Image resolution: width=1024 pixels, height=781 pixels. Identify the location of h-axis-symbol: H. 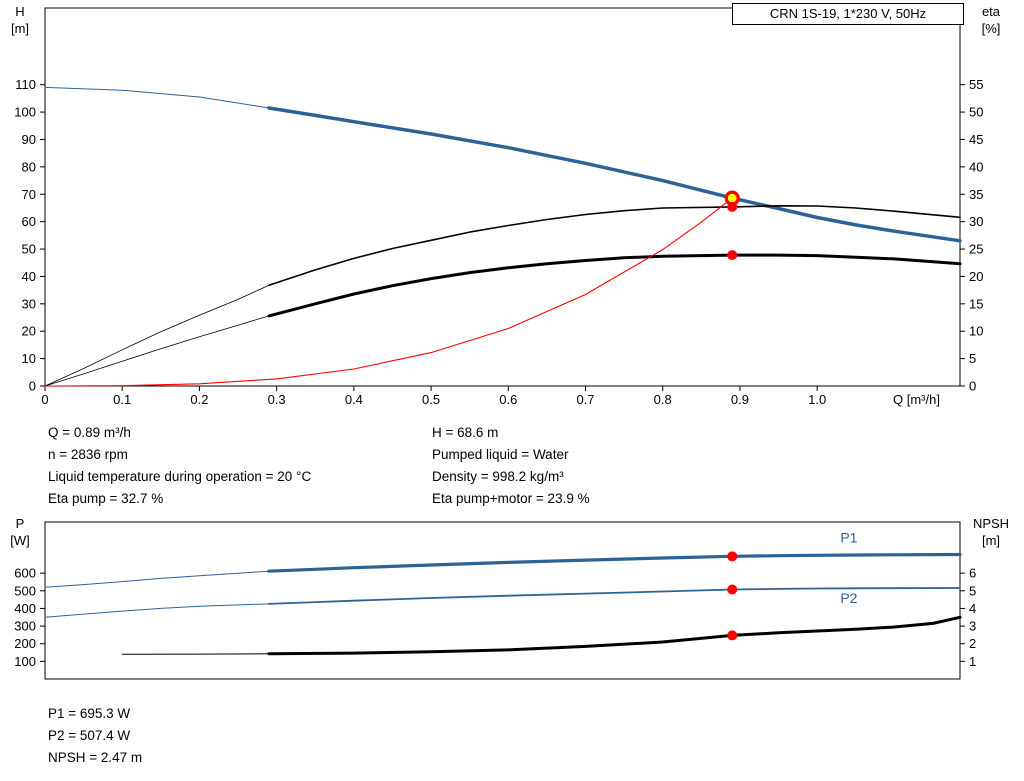
(20, 11).